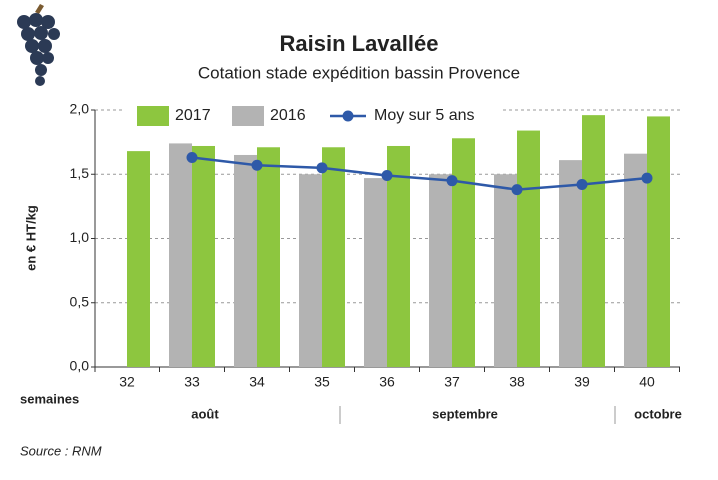  I want to click on x-tick-label: 39, so click(582, 382).